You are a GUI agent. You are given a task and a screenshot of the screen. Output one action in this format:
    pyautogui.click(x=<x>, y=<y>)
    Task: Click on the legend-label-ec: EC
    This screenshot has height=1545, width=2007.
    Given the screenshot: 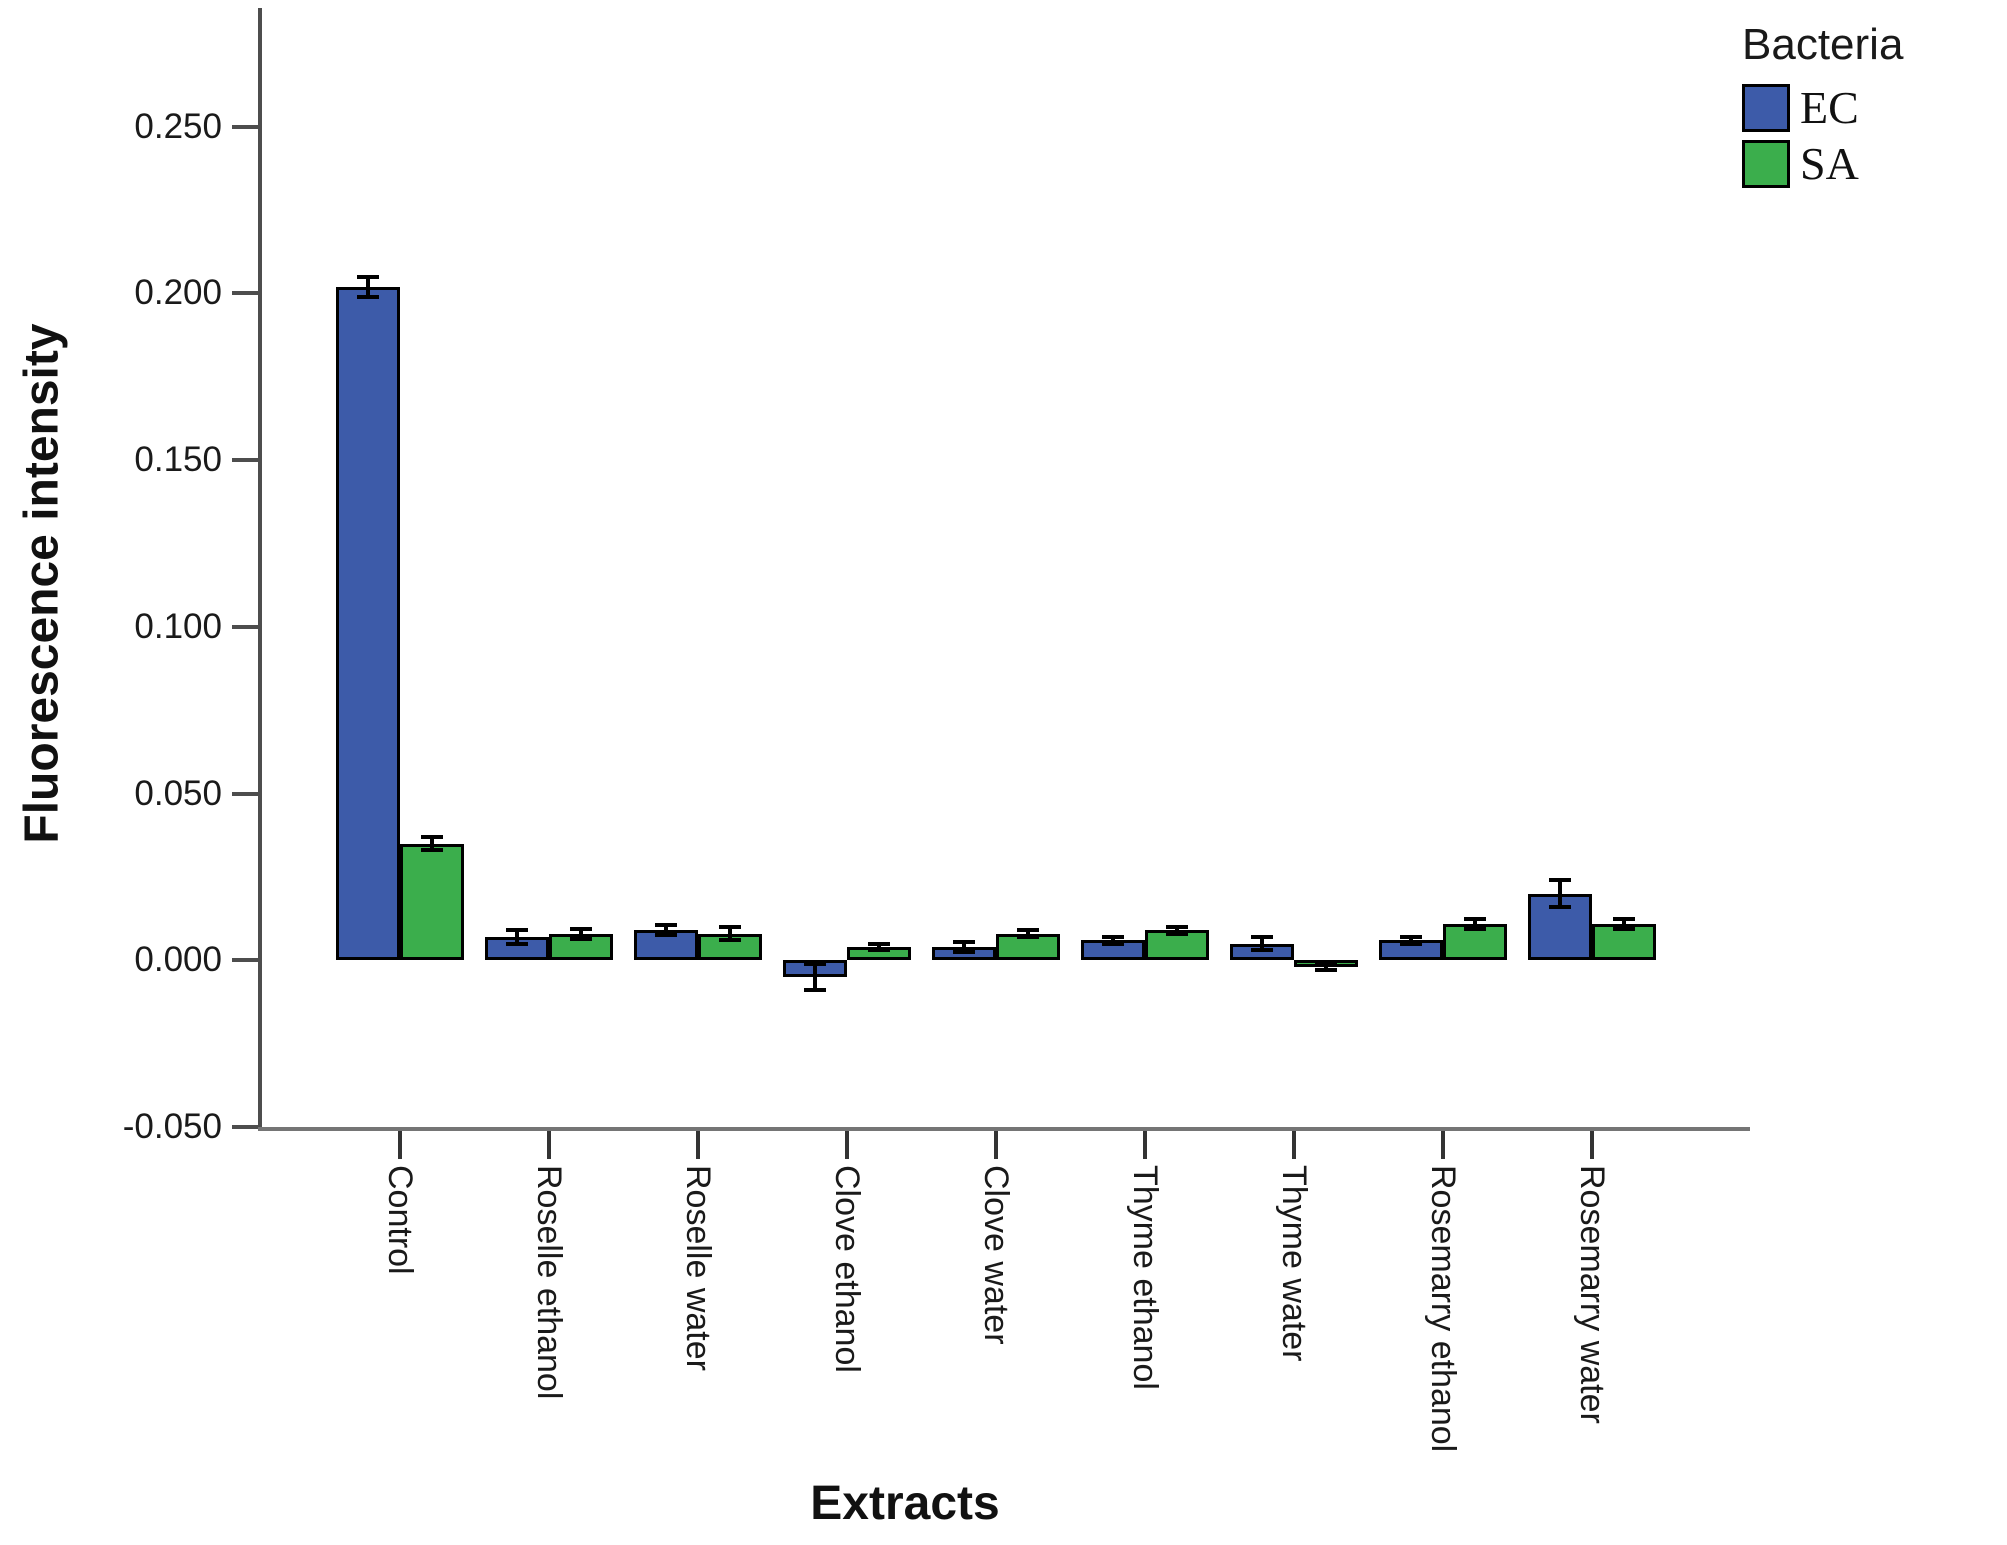 What is the action you would take?
    pyautogui.click(x=1829, y=107)
    